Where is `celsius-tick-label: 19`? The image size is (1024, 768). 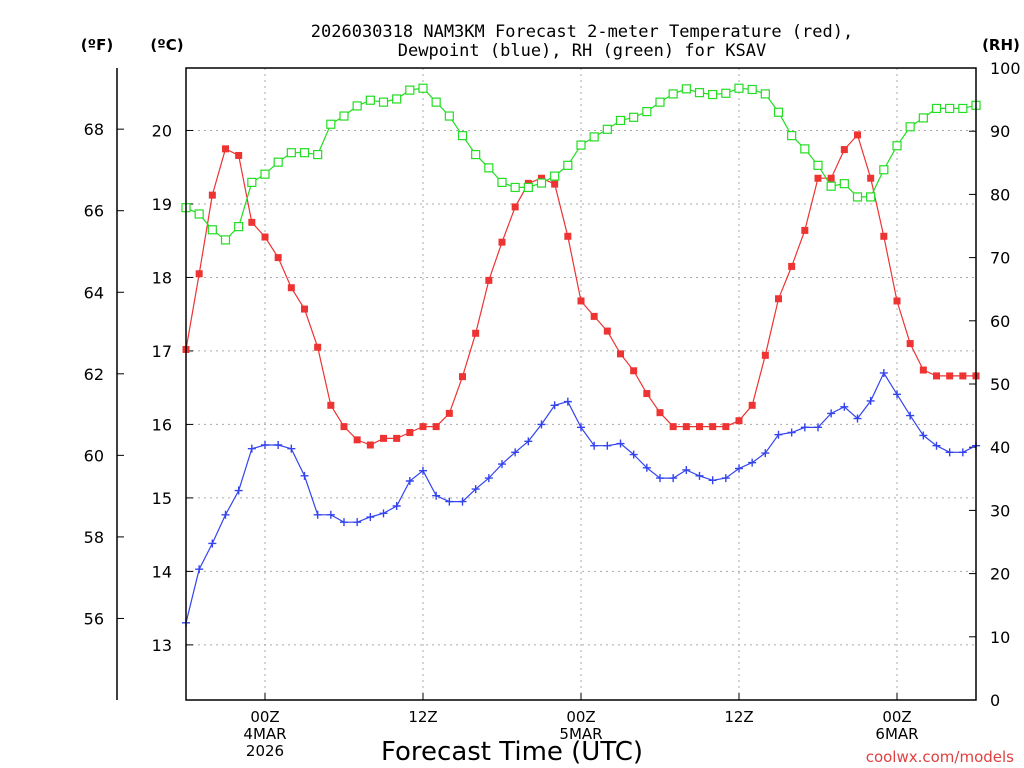 celsius-tick-label: 19 is located at coordinates (162, 204).